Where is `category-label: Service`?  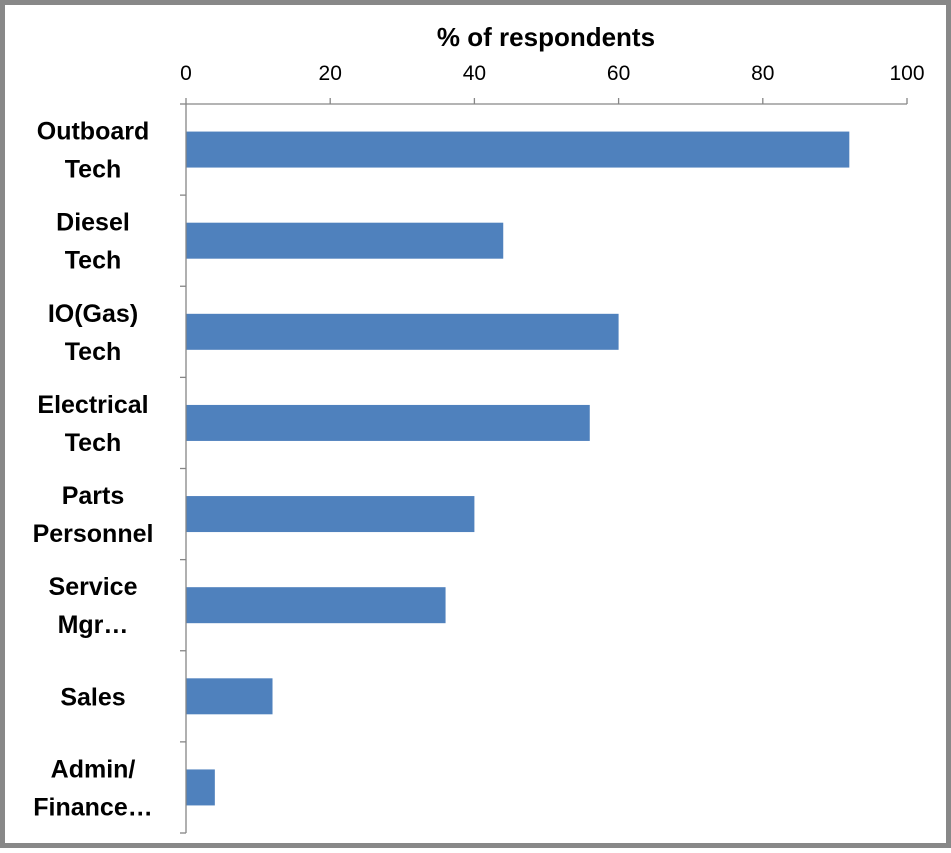
category-label: Service is located at coordinates (93, 587).